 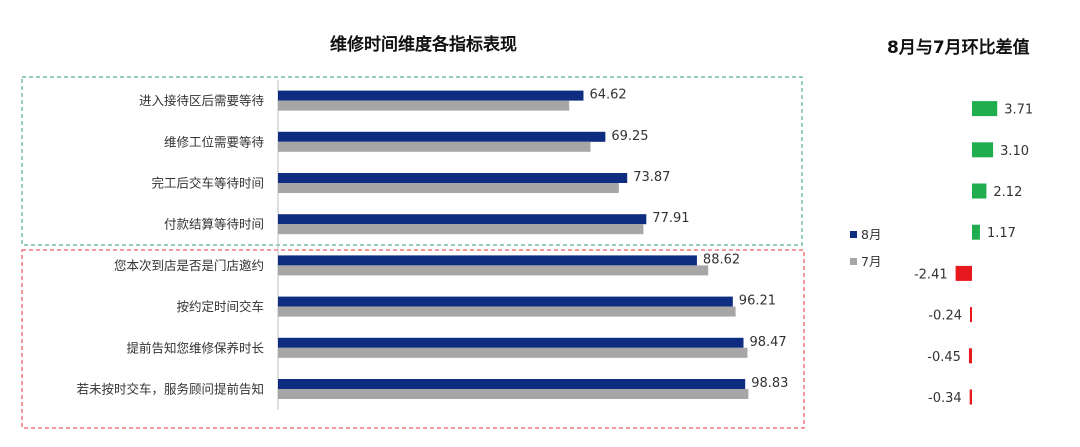 What do you see at coordinates (721, 259) in the screenshot?
I see `data-label: 88.62` at bounding box center [721, 259].